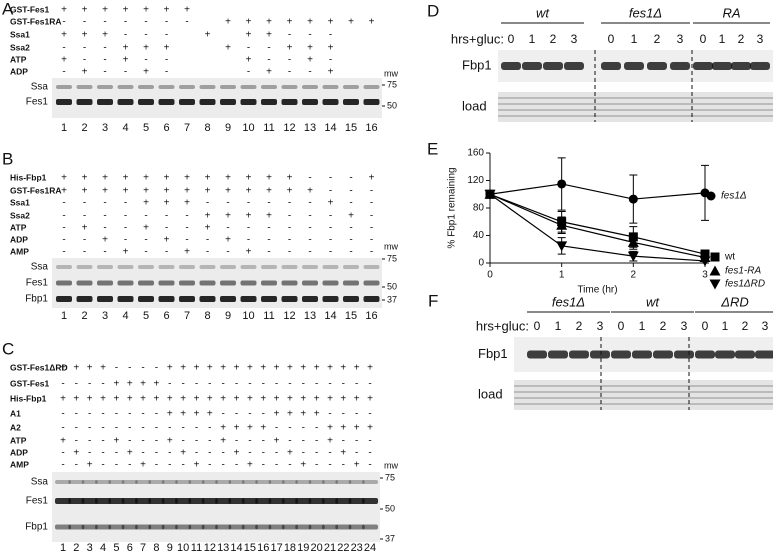 This screenshot has height=554, width=773. I want to click on mw-label: 75, so click(392, 84).